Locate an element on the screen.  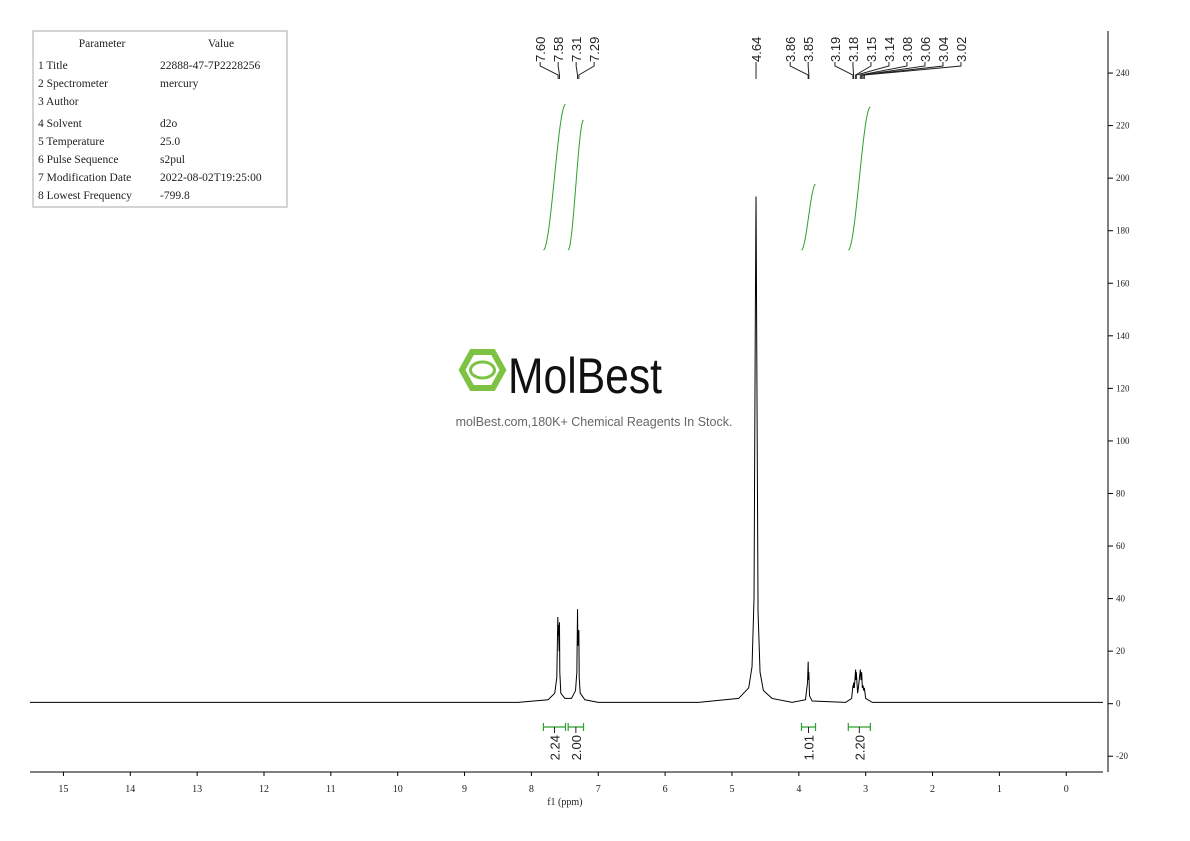
x-tick-label: 5 is located at coordinates (731, 789).